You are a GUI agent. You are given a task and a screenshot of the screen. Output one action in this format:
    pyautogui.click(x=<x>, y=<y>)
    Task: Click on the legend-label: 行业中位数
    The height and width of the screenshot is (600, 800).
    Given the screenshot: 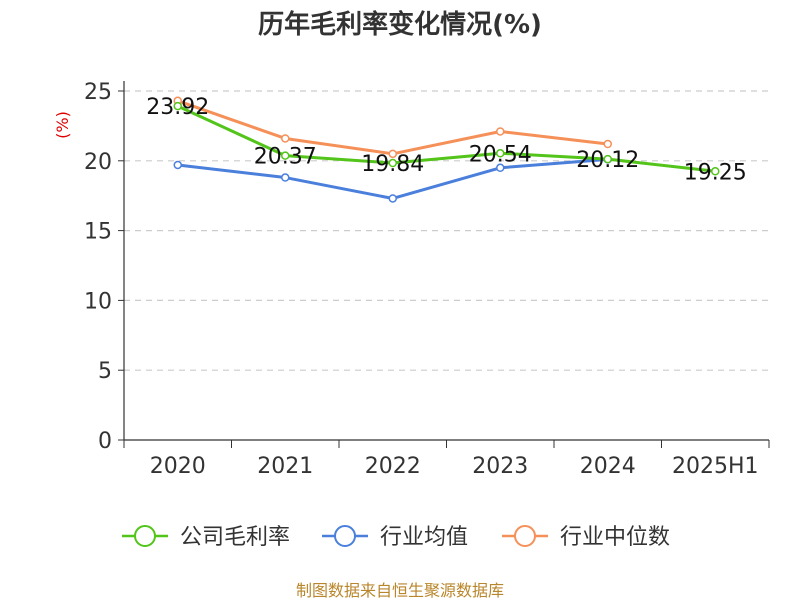 What is the action you would take?
    pyautogui.click(x=615, y=537)
    